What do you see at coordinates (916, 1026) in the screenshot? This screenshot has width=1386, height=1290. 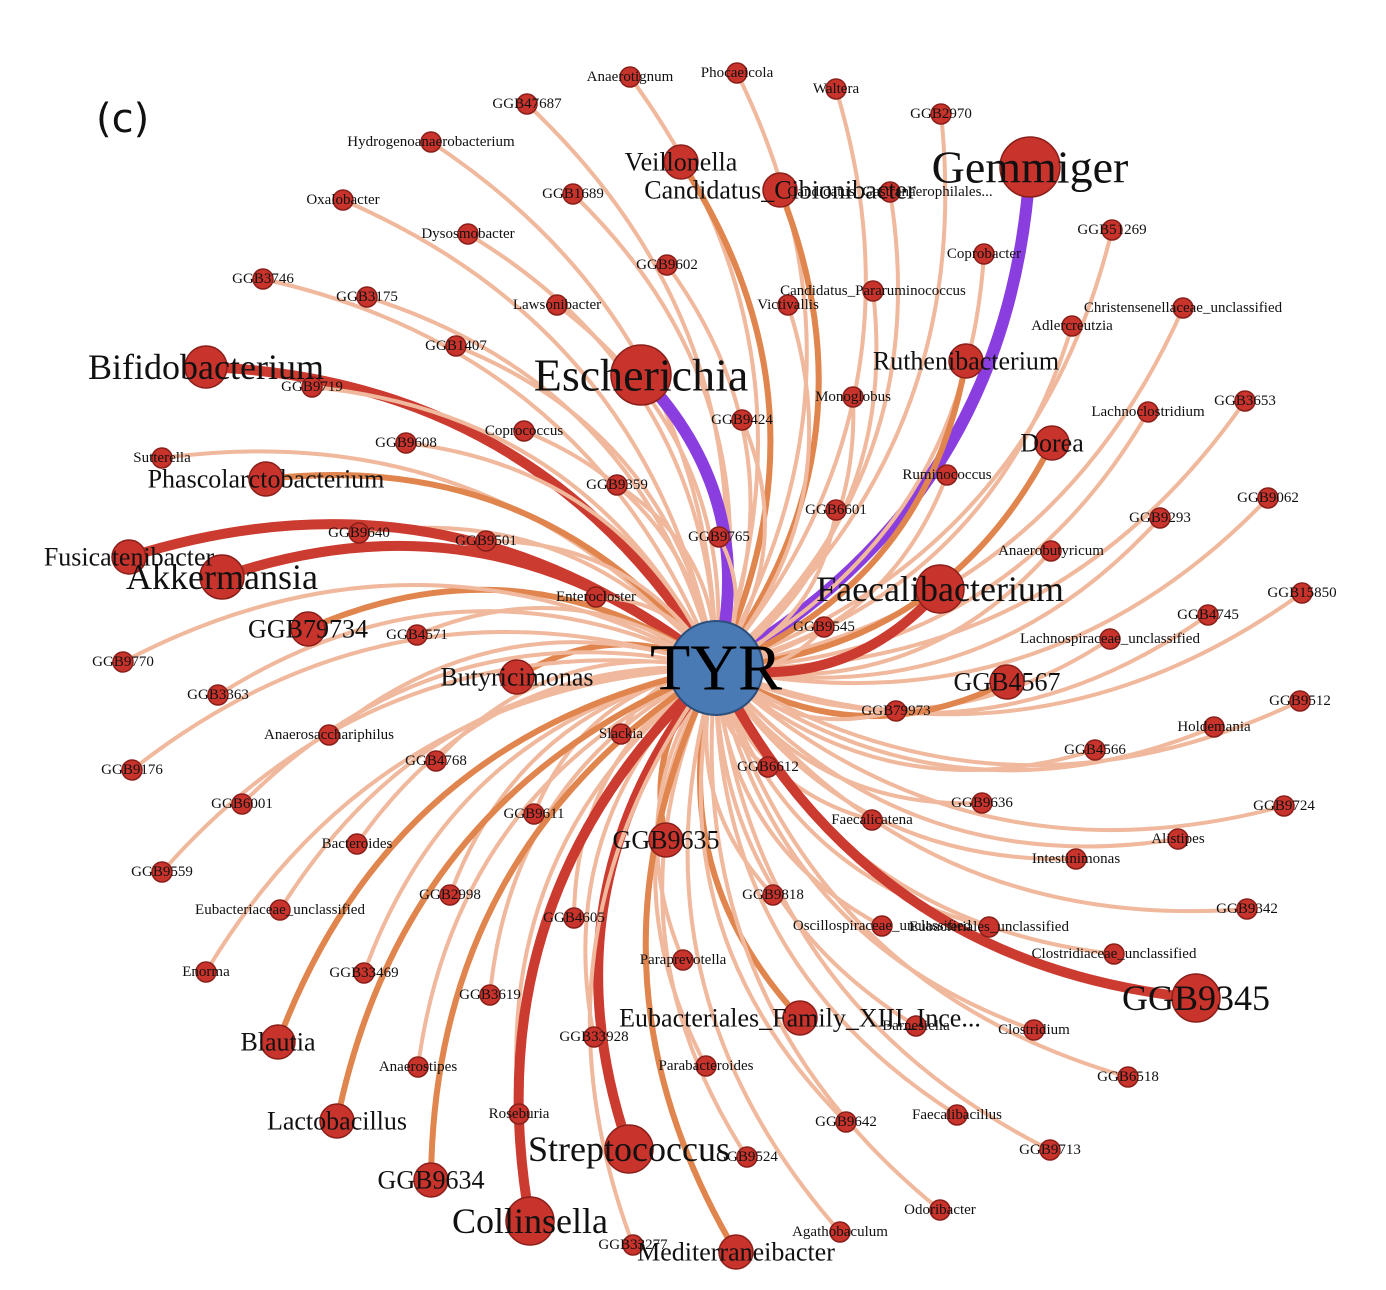 I see `node-barnesiella` at bounding box center [916, 1026].